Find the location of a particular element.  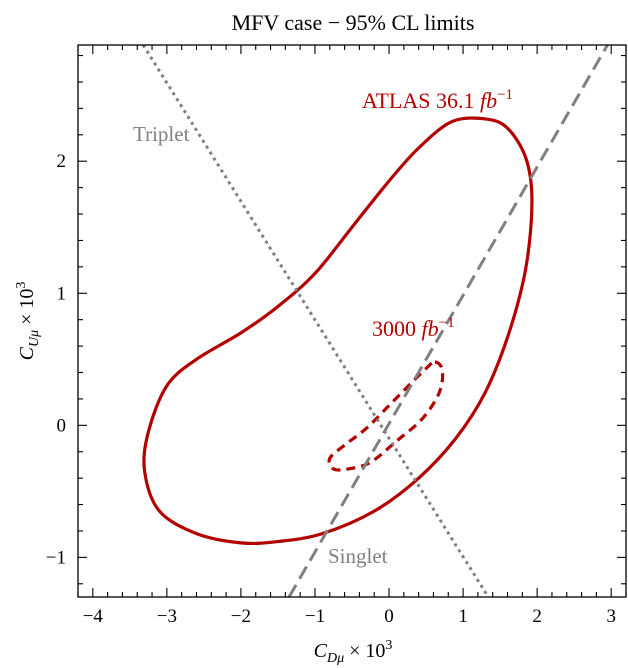

x-tick-label: 2 is located at coordinates (537, 616).